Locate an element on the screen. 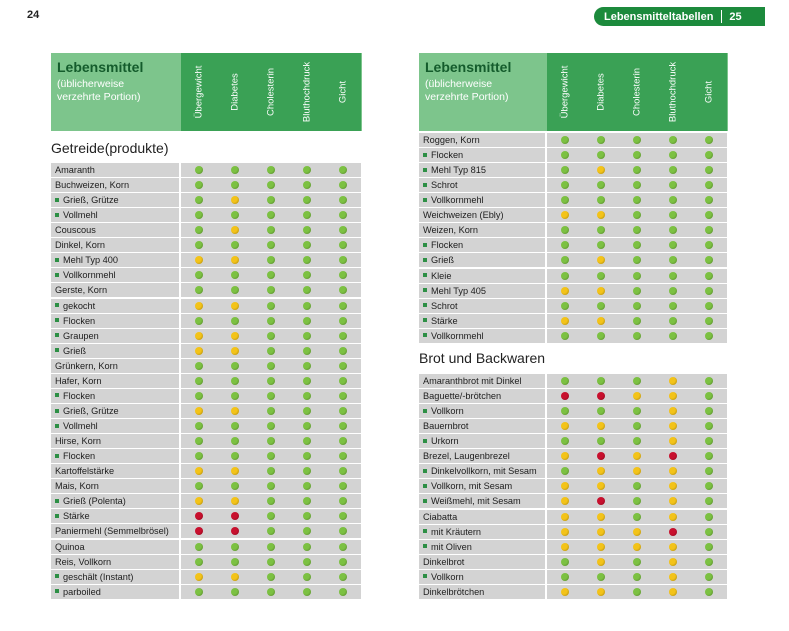 The width and height of the screenshot is (789, 631). food-name: Couscous is located at coordinates (75, 230).